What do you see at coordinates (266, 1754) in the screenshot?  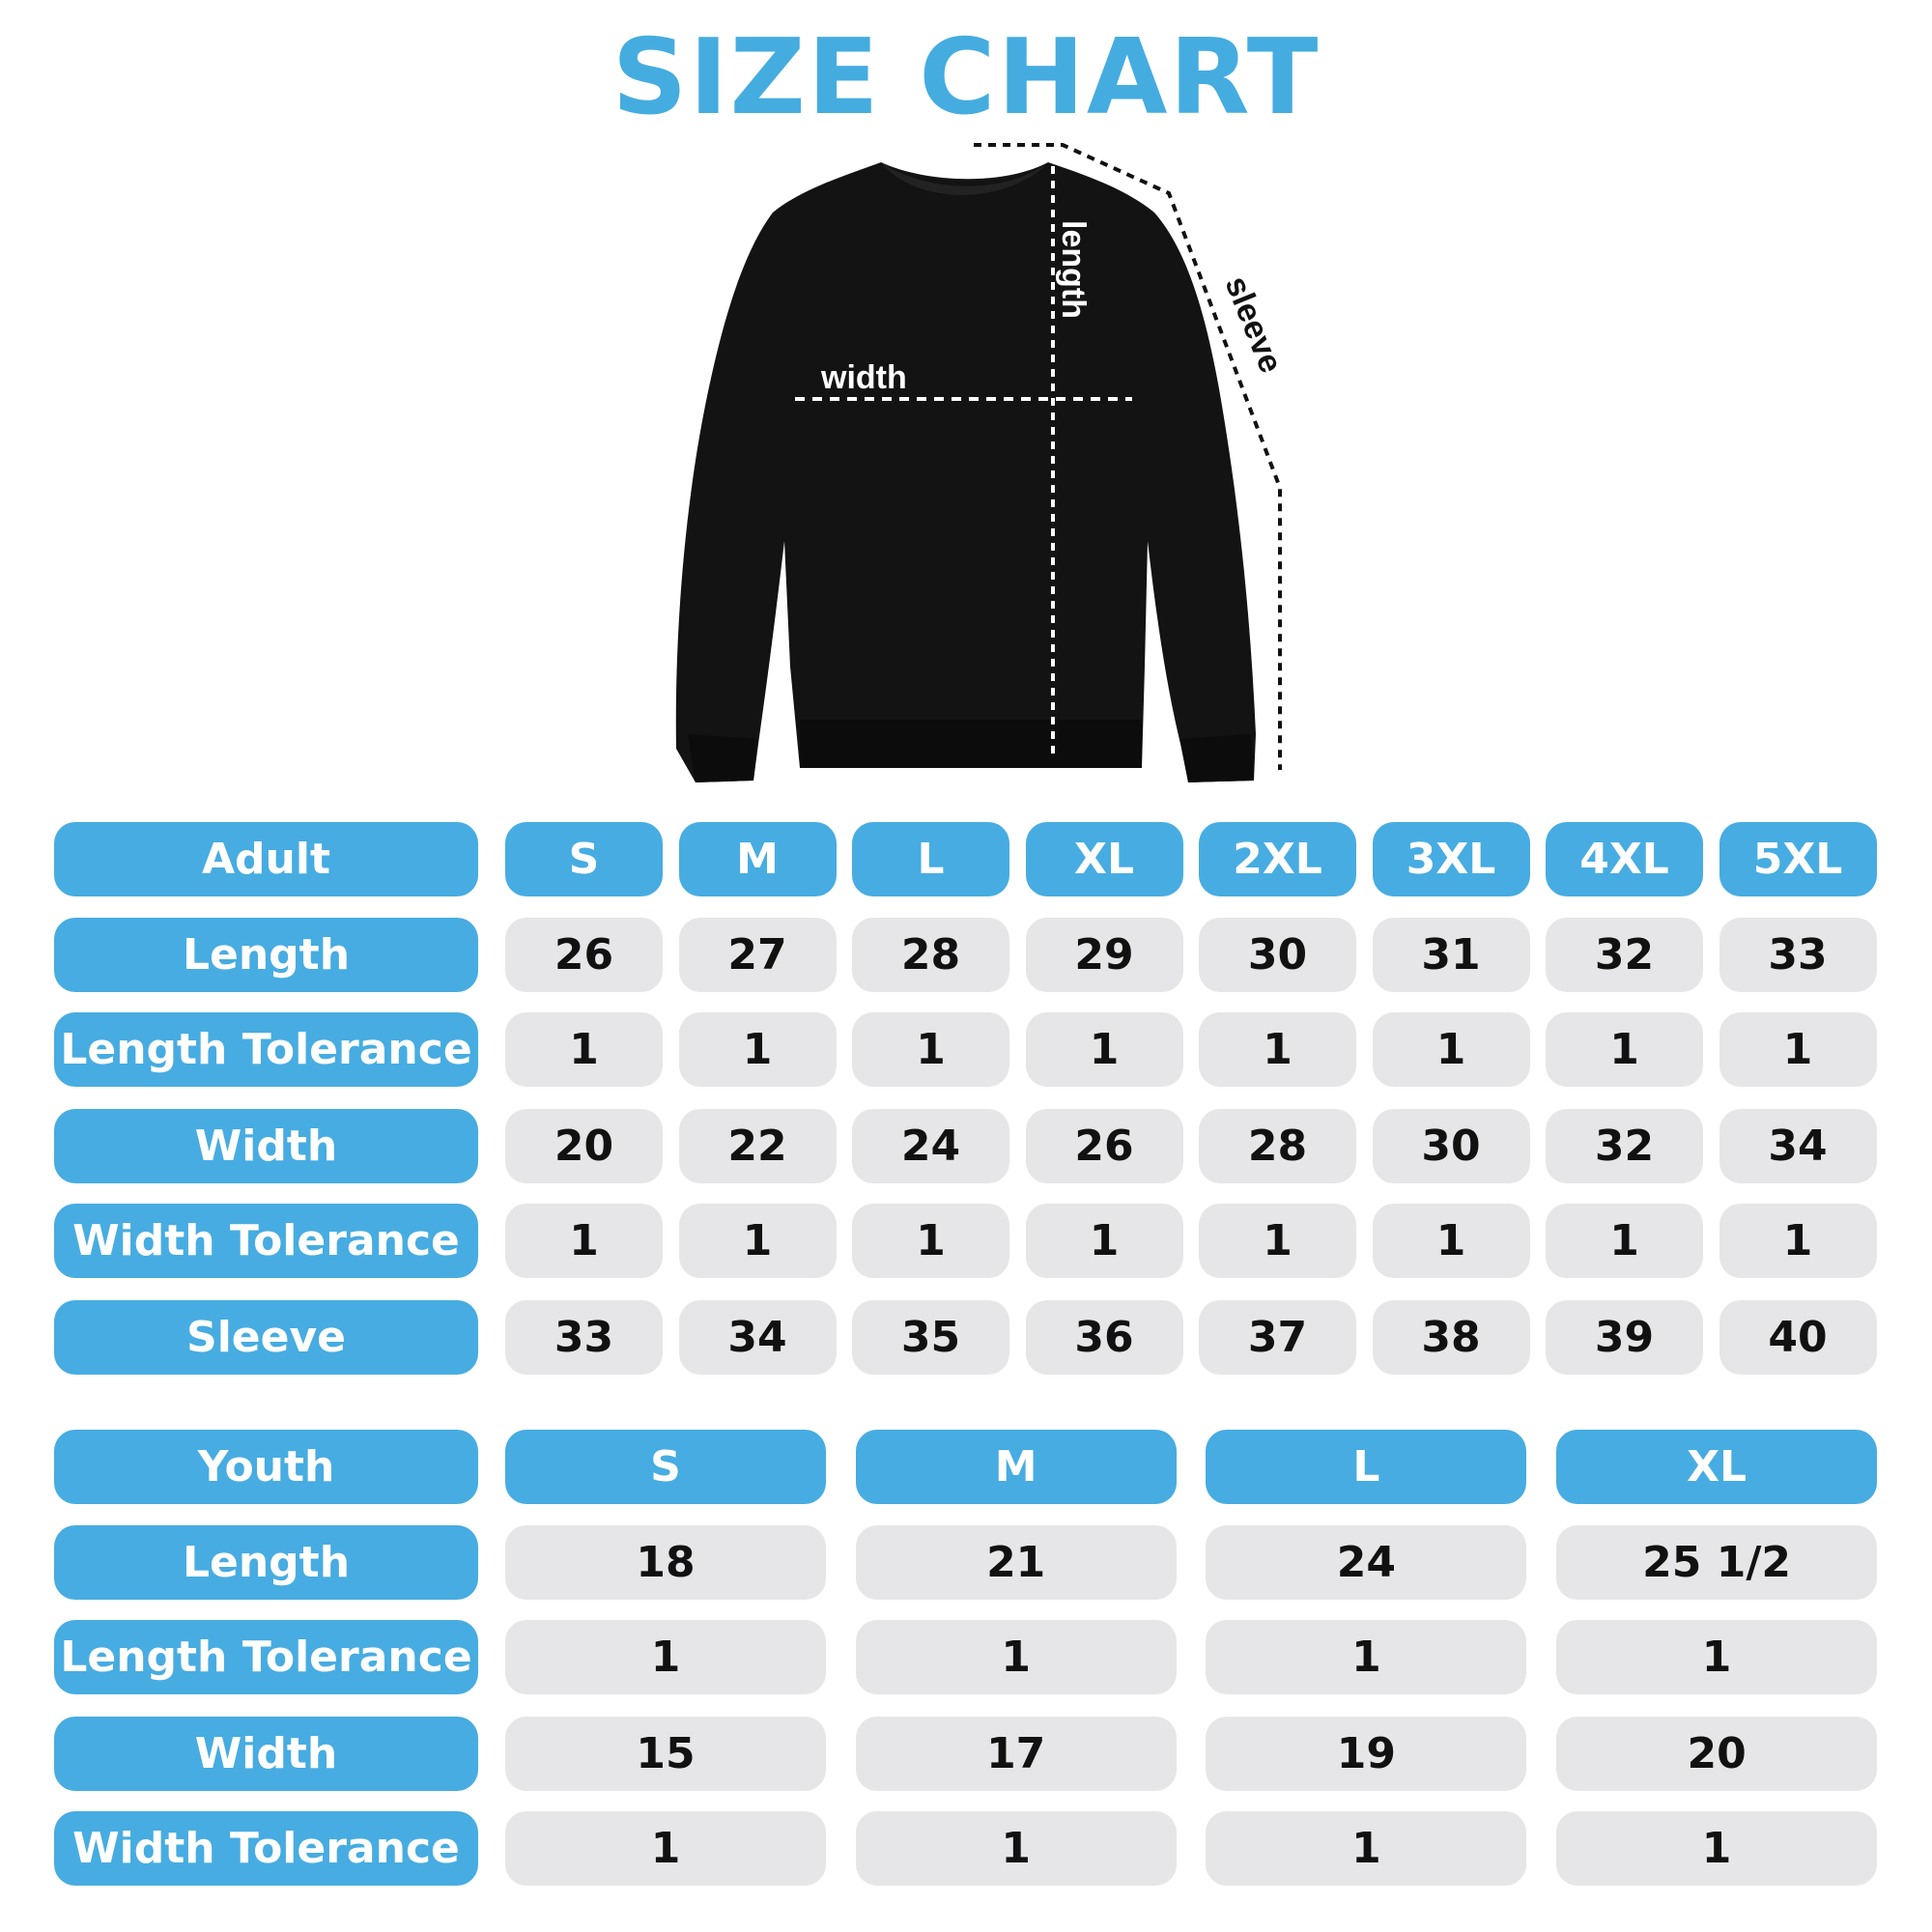 I see `youth-row-label: Width` at bounding box center [266, 1754].